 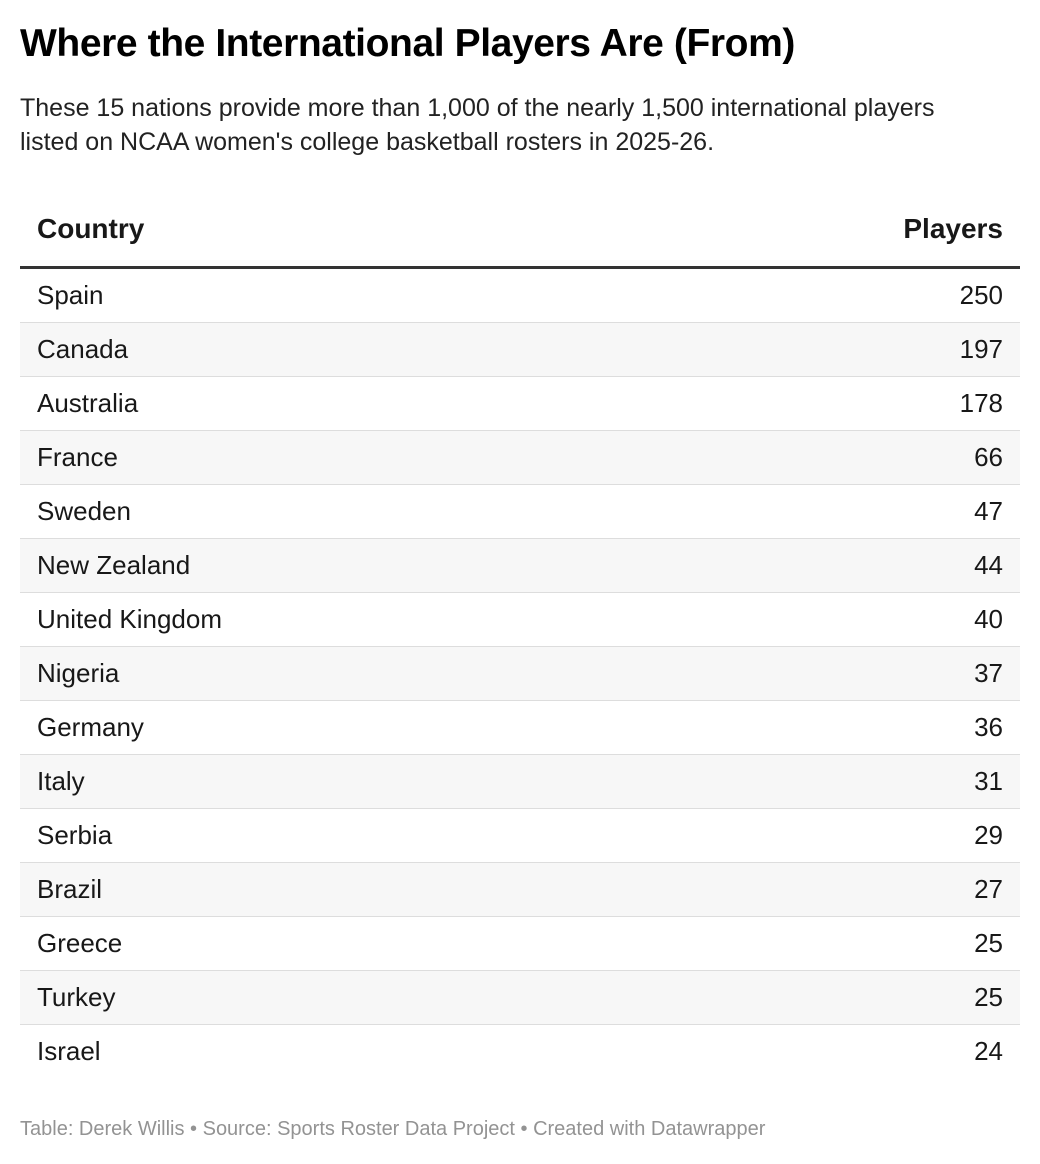 What do you see at coordinates (83, 349) in the screenshot?
I see `cell-country: Canada` at bounding box center [83, 349].